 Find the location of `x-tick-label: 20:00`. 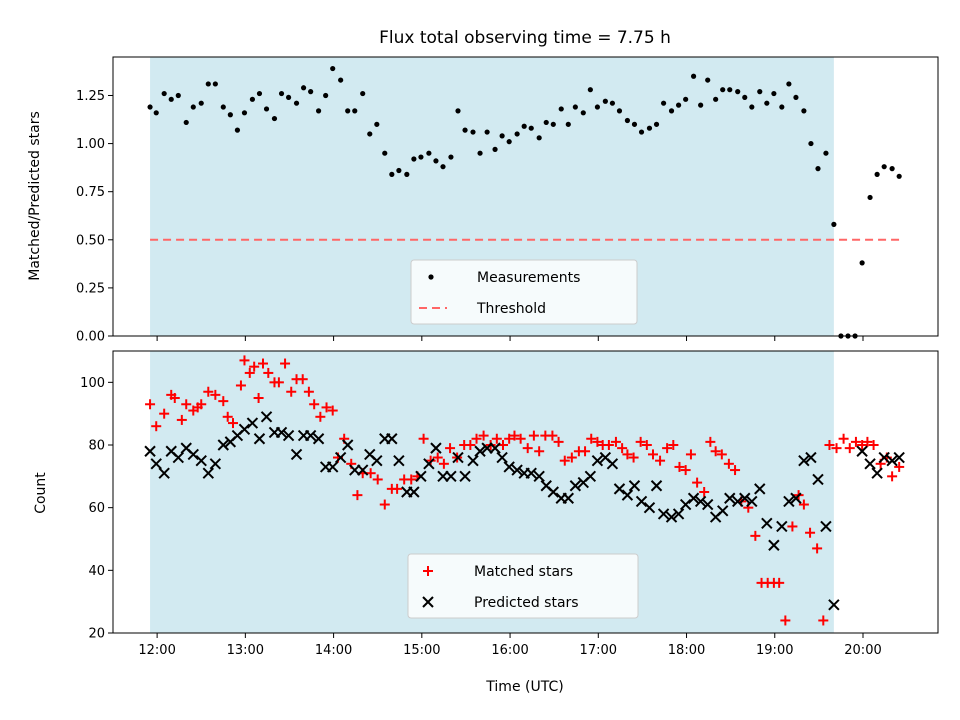

x-tick-label: 20:00 is located at coordinates (862, 650).